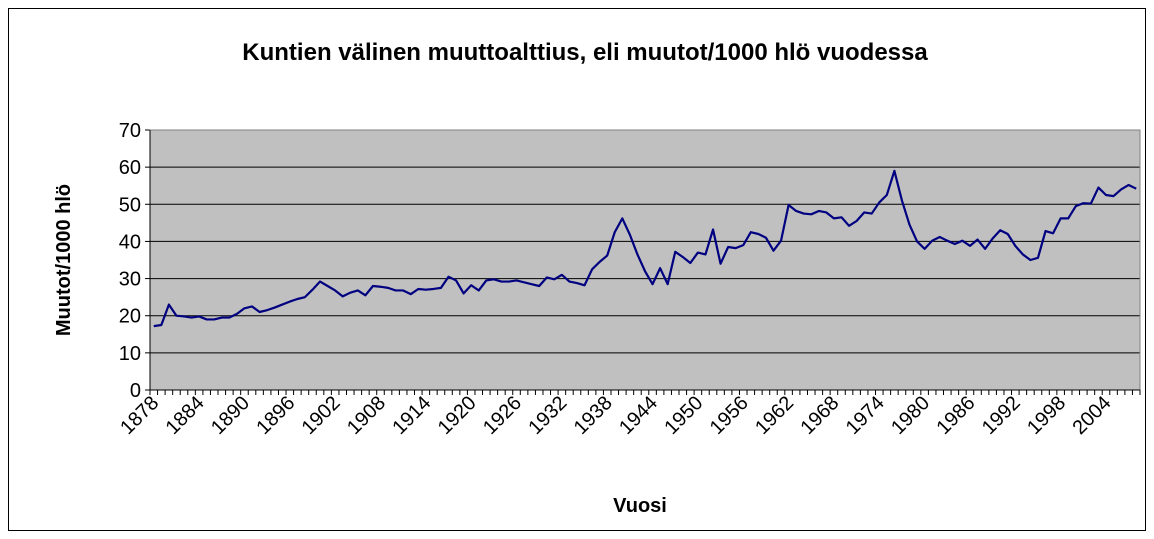 This screenshot has height=539, width=1154. I want to click on y-tick-label: 50, so click(130, 205).